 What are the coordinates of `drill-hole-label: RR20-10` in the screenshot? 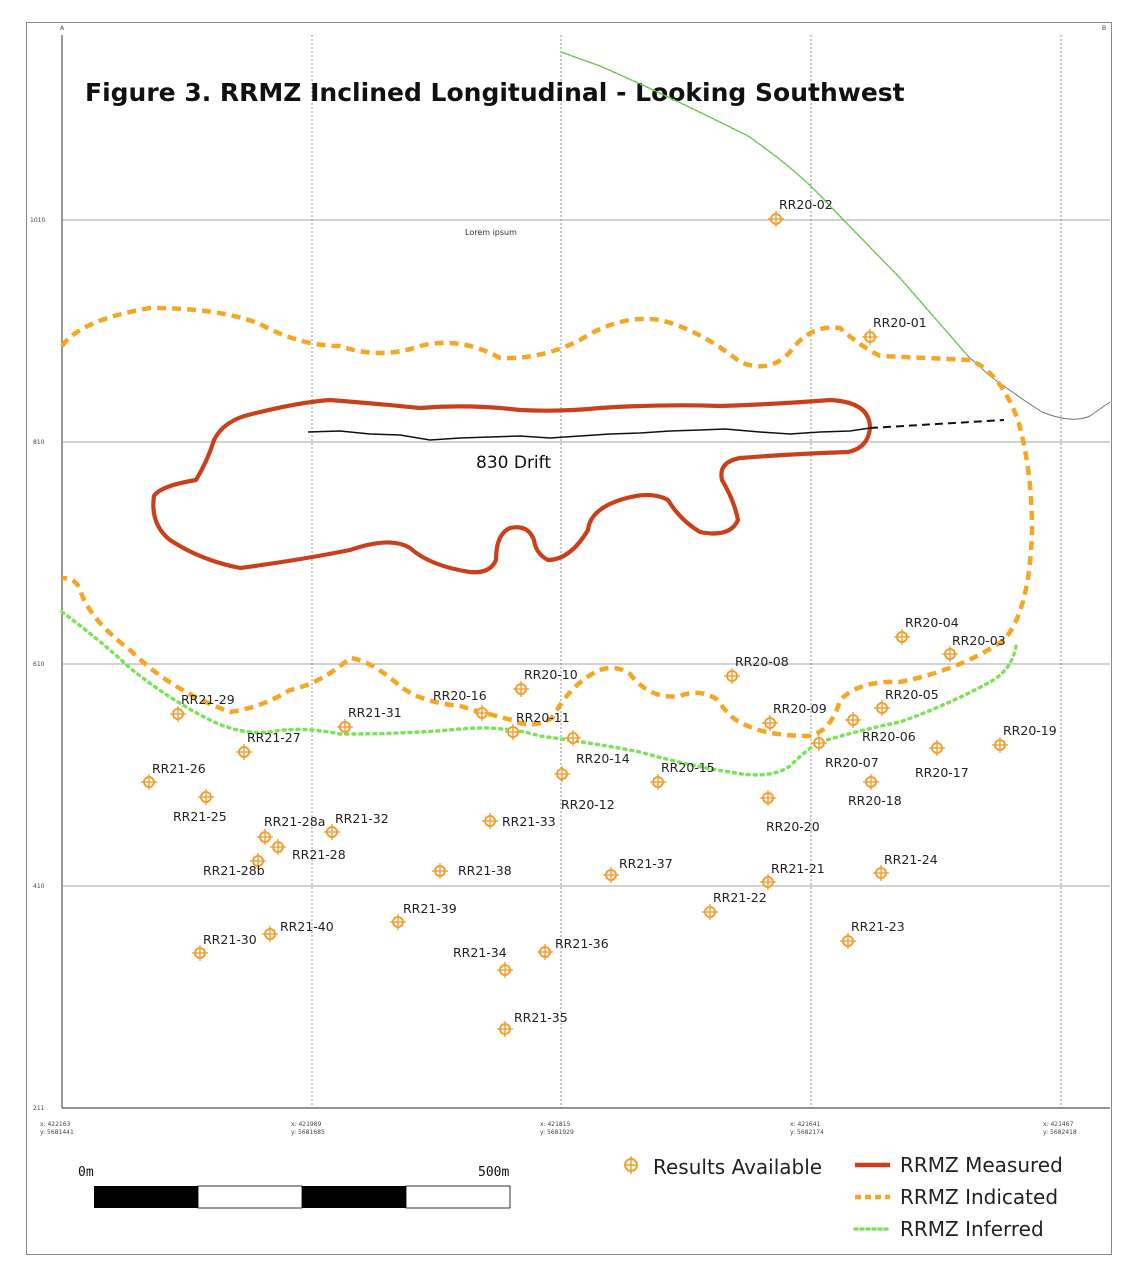 It's located at (551, 674).